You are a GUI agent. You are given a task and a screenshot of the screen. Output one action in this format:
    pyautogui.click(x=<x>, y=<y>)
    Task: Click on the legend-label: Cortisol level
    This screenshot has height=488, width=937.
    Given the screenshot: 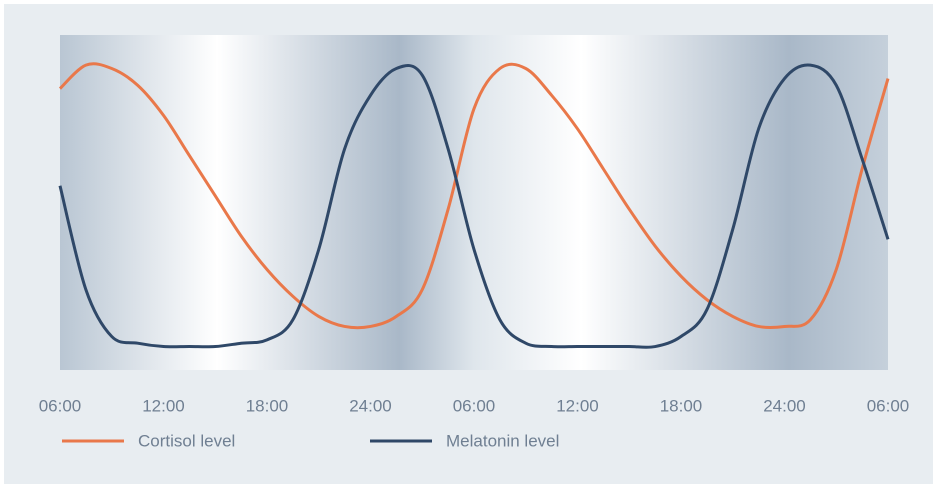 What is the action you would take?
    pyautogui.click(x=186, y=440)
    